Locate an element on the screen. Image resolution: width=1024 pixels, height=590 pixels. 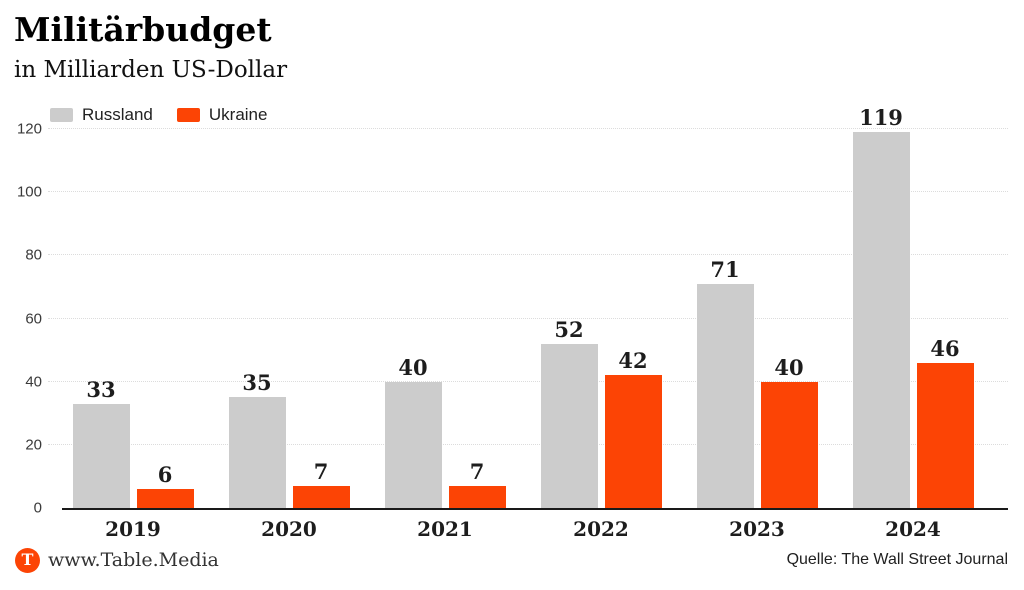
bar-russland-2024: 119 is located at coordinates (881, 307).